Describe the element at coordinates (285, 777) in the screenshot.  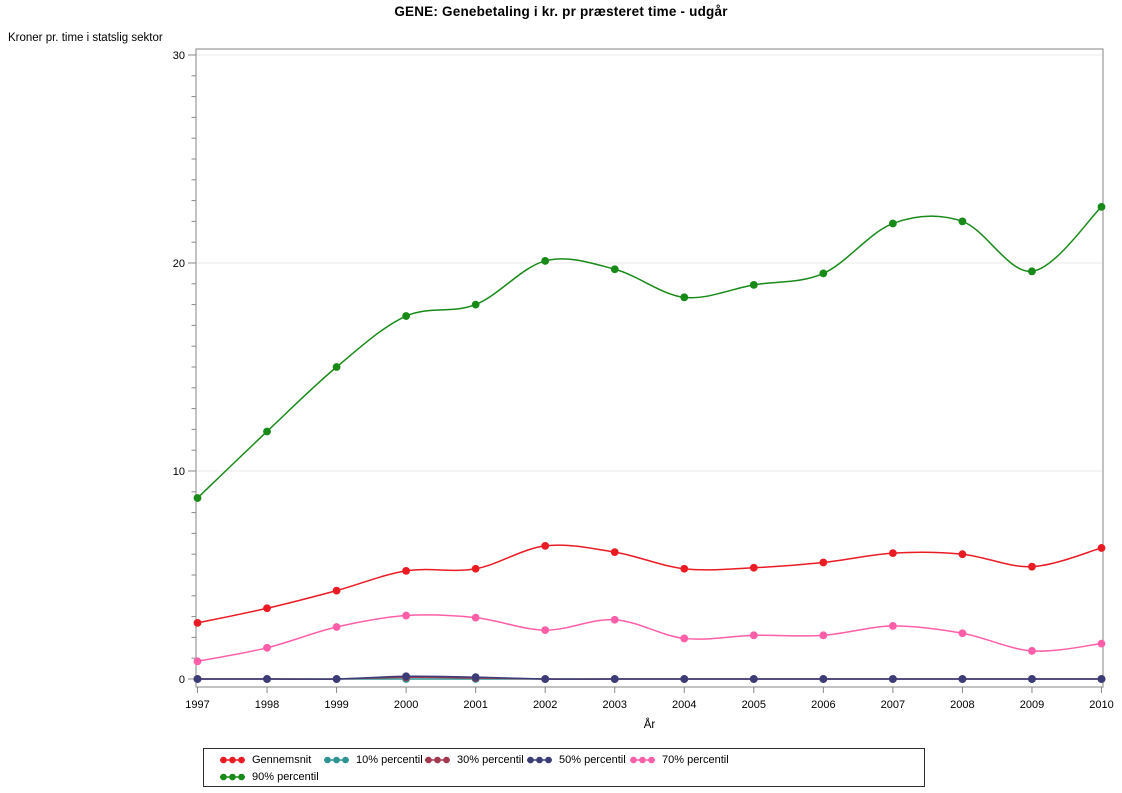
I see `legend-label-90-percentil: 90% percentil` at that location.